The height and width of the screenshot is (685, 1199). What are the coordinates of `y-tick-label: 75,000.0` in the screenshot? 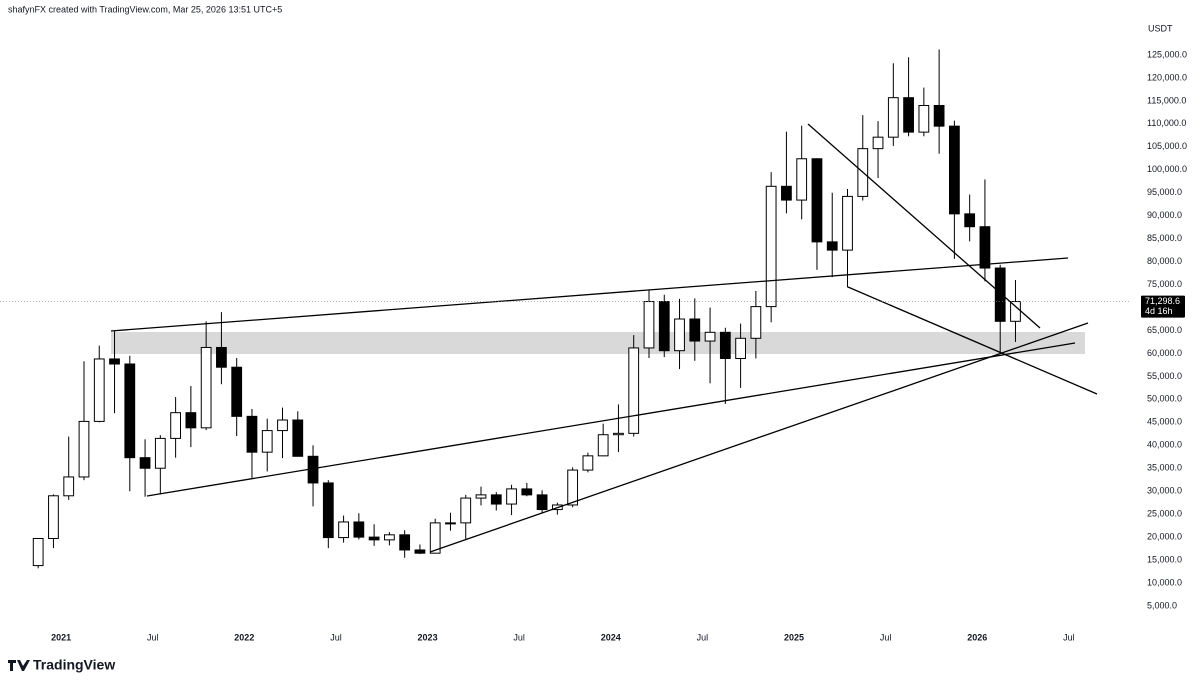 It's located at (1164, 284).